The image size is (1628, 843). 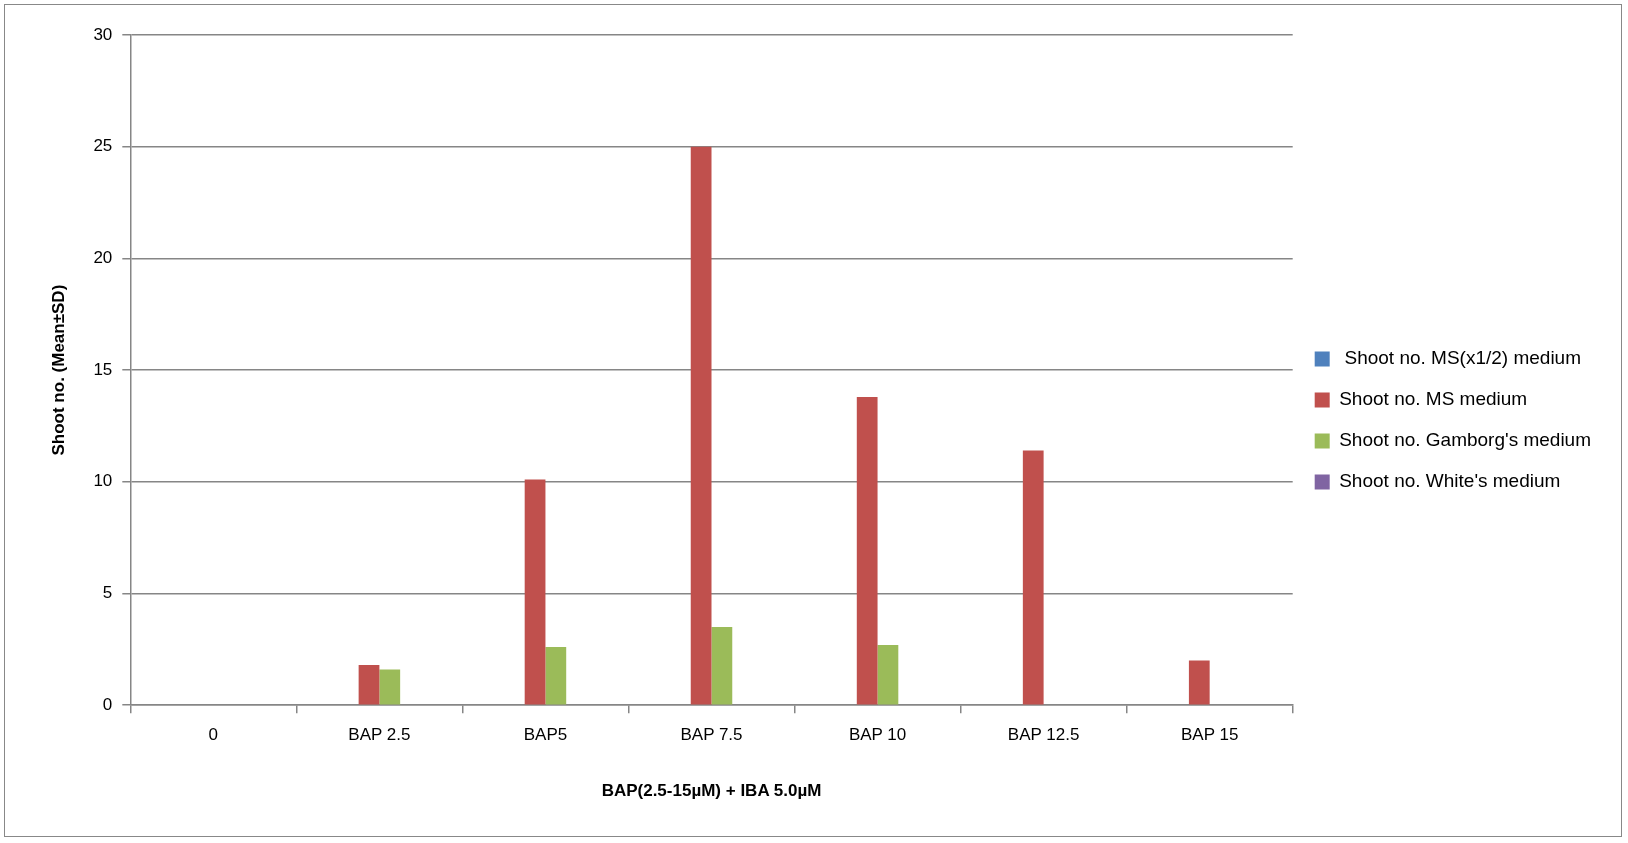 What do you see at coordinates (58, 370) in the screenshot?
I see `y-axis-title: Shoot no. (Mean±SD)` at bounding box center [58, 370].